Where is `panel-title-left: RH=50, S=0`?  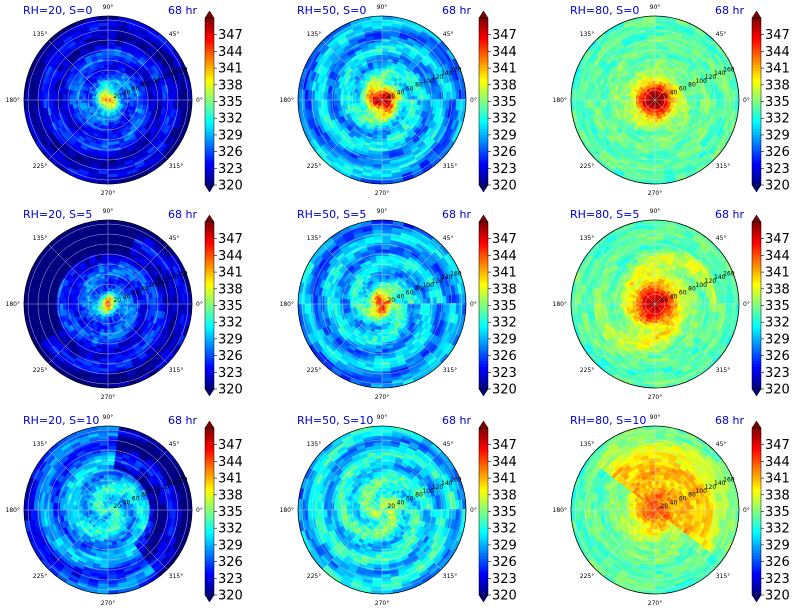 panel-title-left: RH=50, S=0 is located at coordinates (331, 10).